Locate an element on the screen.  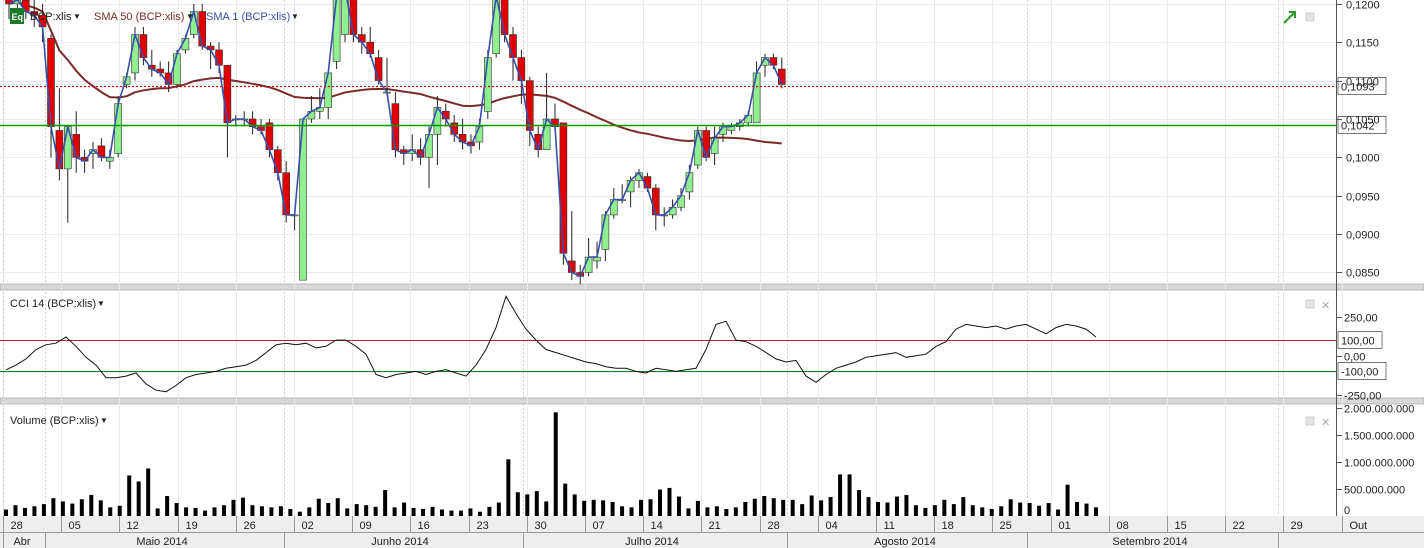
sma50-polyline is located at coordinates (395, 72).